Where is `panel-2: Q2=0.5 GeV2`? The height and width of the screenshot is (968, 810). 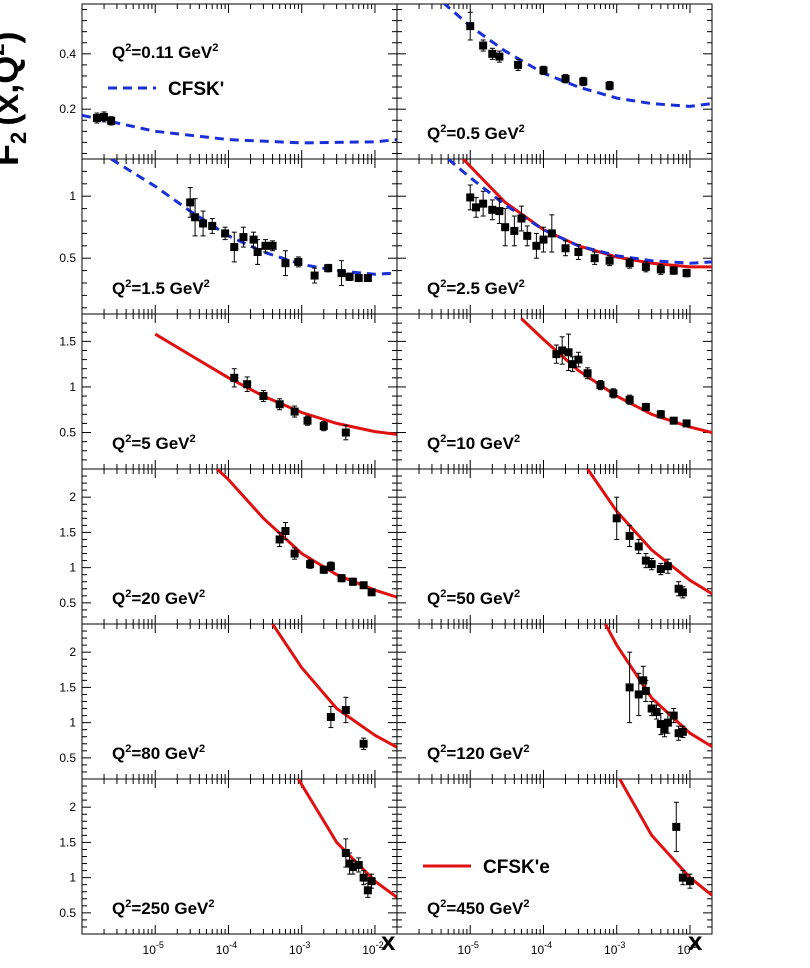 panel-2: Q2=0.5 GeV2 is located at coordinates (554, 81).